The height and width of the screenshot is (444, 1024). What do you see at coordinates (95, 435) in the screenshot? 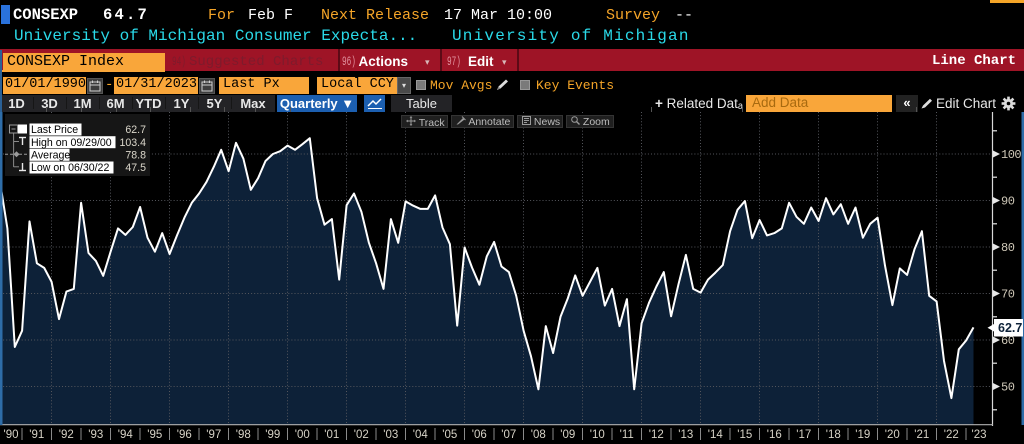
I see `svg-text: '93` at bounding box center [95, 435].